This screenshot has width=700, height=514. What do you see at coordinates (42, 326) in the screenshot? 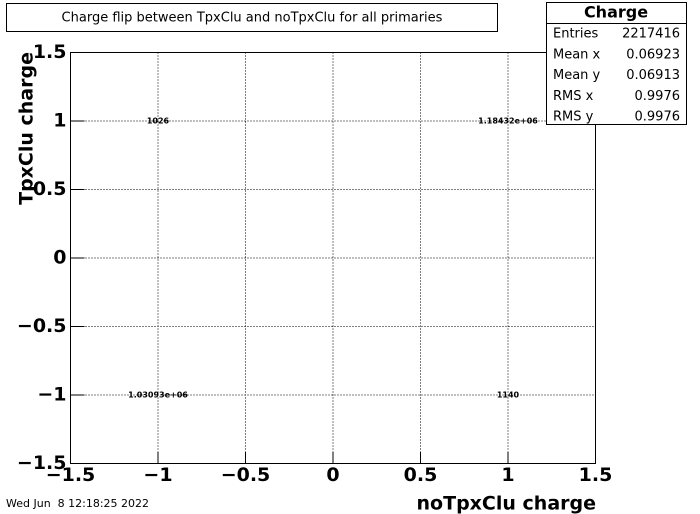
I see `y-tick-label: −0.5` at bounding box center [42, 326].